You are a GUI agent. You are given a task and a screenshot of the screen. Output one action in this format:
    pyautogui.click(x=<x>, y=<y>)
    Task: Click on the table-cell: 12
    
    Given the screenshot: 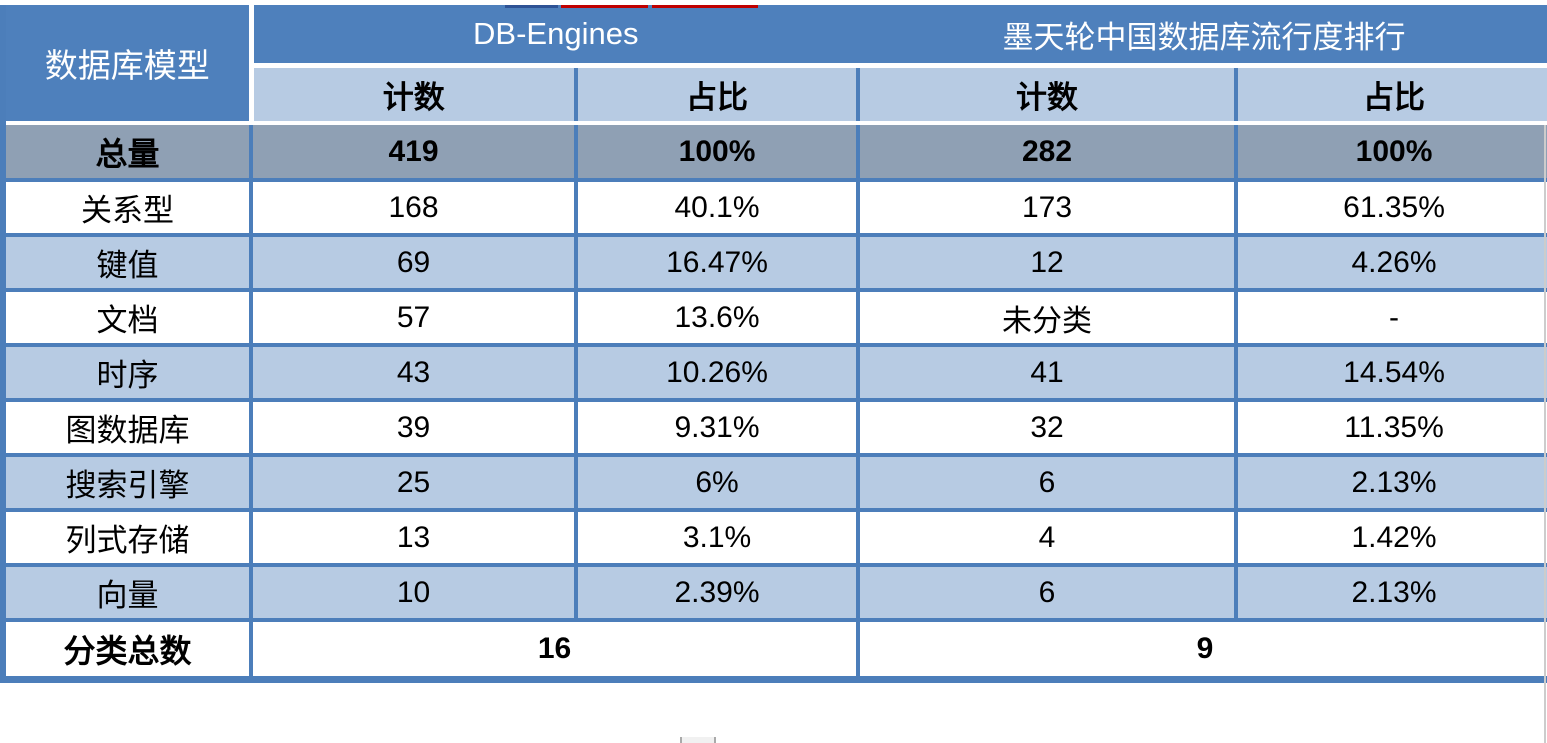 What is the action you would take?
    pyautogui.click(x=1046, y=263)
    